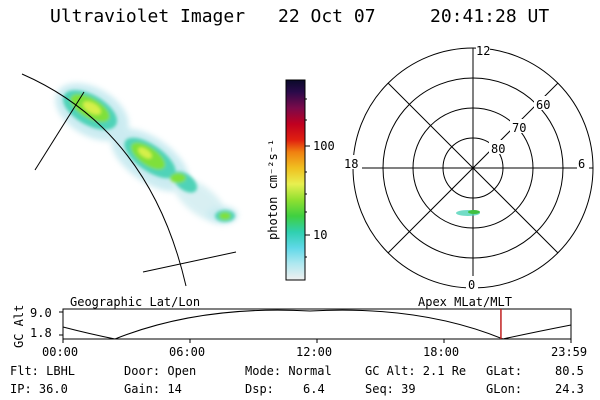 The image size is (600, 400). I want to click on timeline-tick-1800: 18:00, so click(441, 352).